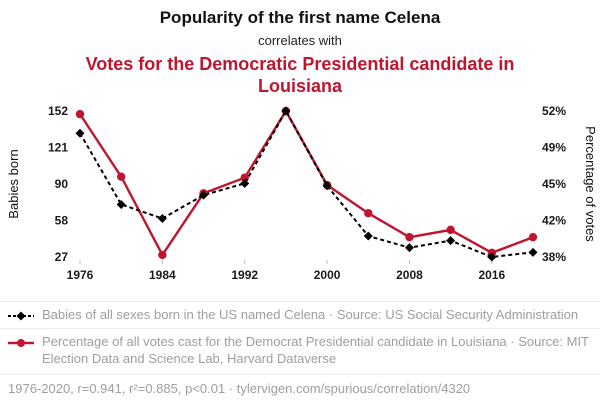  What do you see at coordinates (62, 257) in the screenshot?
I see `svg-text: 27` at bounding box center [62, 257].